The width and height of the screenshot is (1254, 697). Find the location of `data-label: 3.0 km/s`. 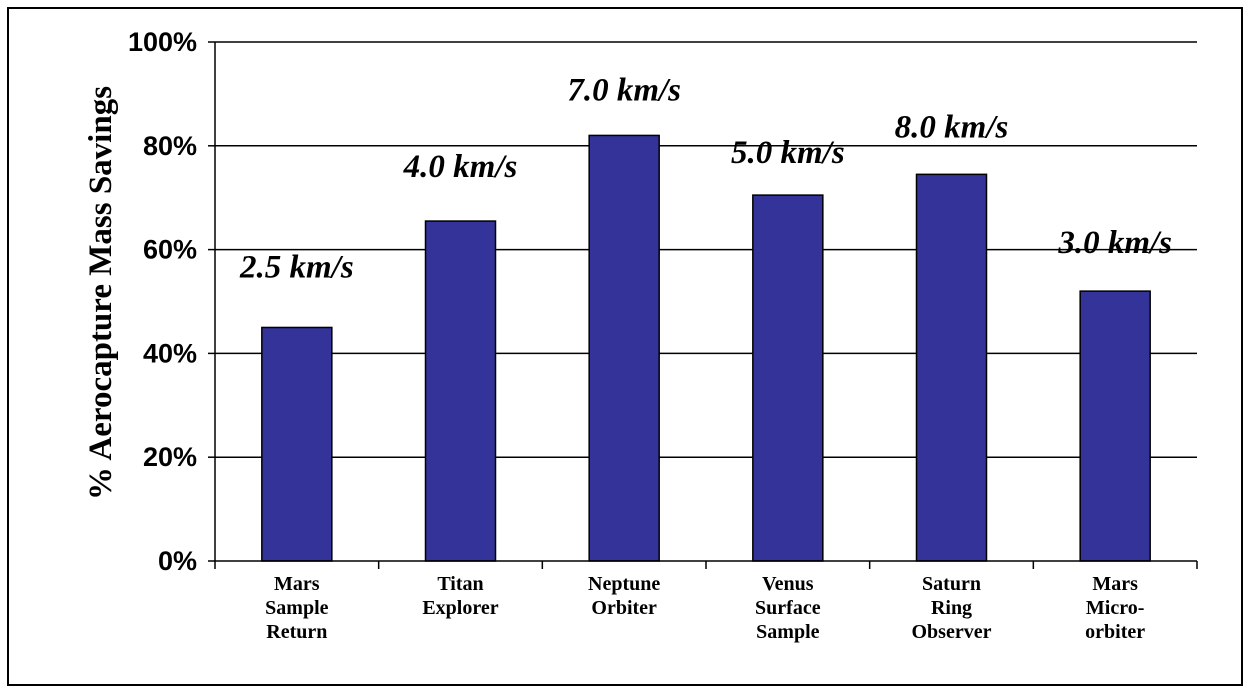

data-label: 3.0 km/s is located at coordinates (1114, 243).